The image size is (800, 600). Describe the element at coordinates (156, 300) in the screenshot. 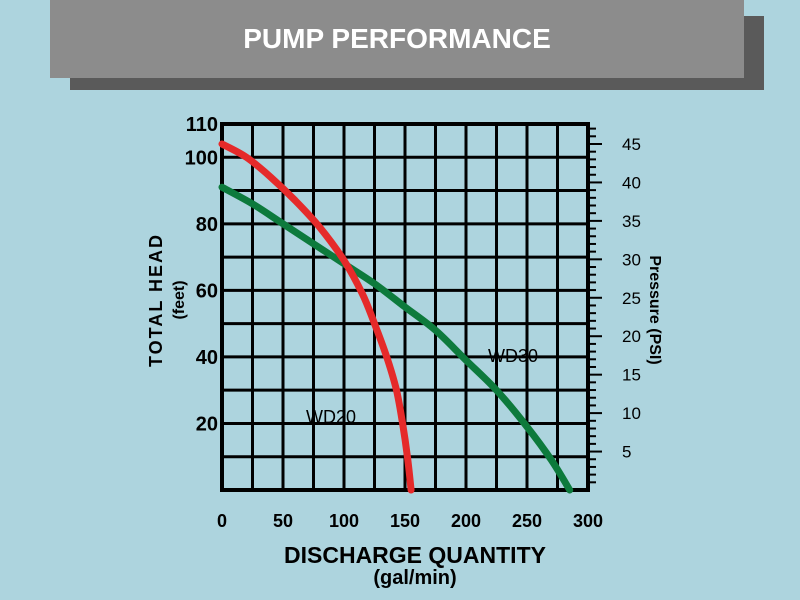

I see `y-axis-label: TOTAL HEAD` at that location.